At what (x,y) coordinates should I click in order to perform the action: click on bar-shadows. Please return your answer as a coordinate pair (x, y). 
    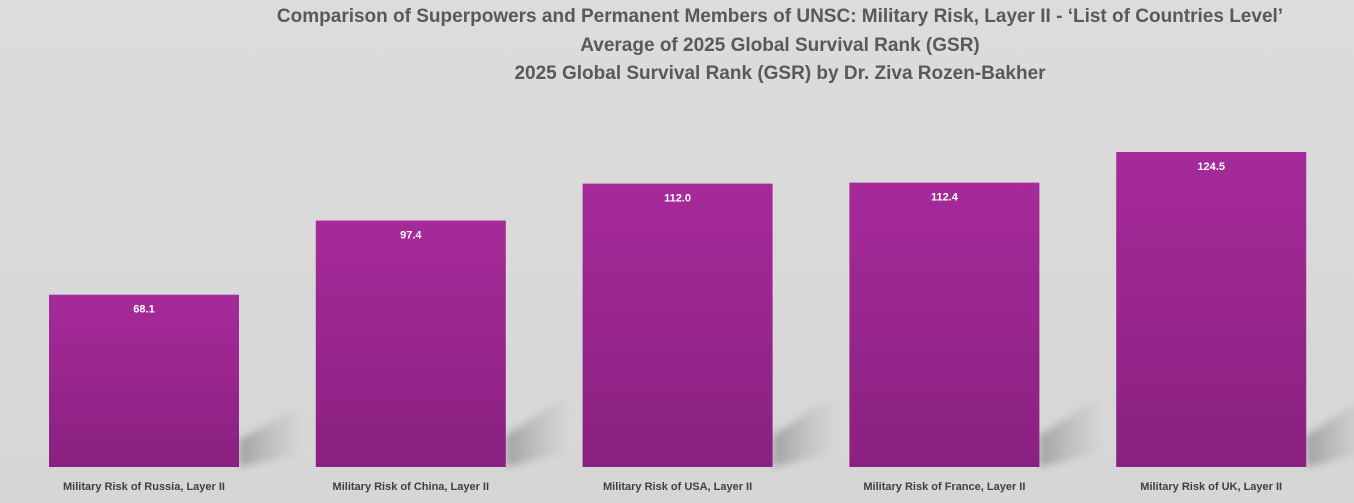
    Looking at the image, I should click on (796, 432).